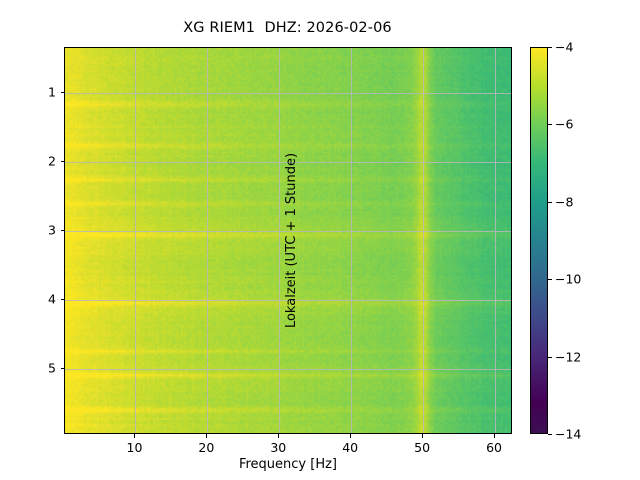 This screenshot has height=480, width=640. I want to click on y-tick-label: 1, so click(52, 92).